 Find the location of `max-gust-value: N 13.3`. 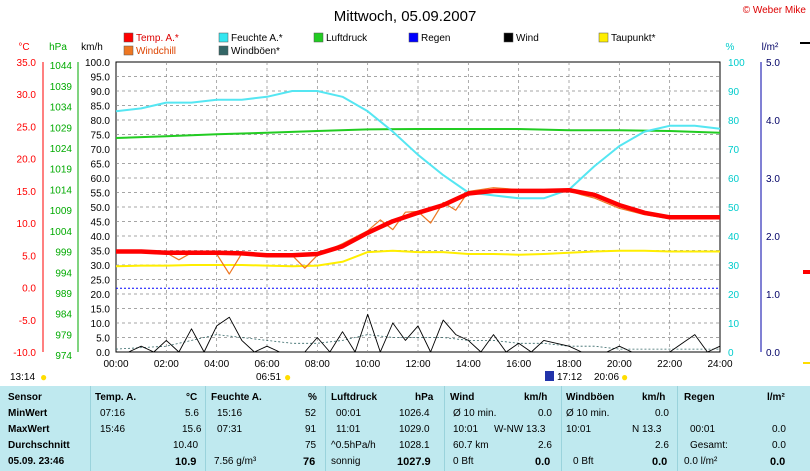

max-gust-value: N 13.3 is located at coordinates (647, 429).